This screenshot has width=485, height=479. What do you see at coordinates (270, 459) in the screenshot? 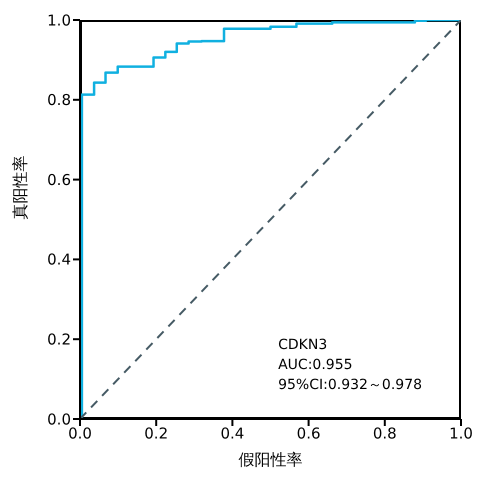
I see `x-axis-title: 假阳性率` at bounding box center [270, 459].